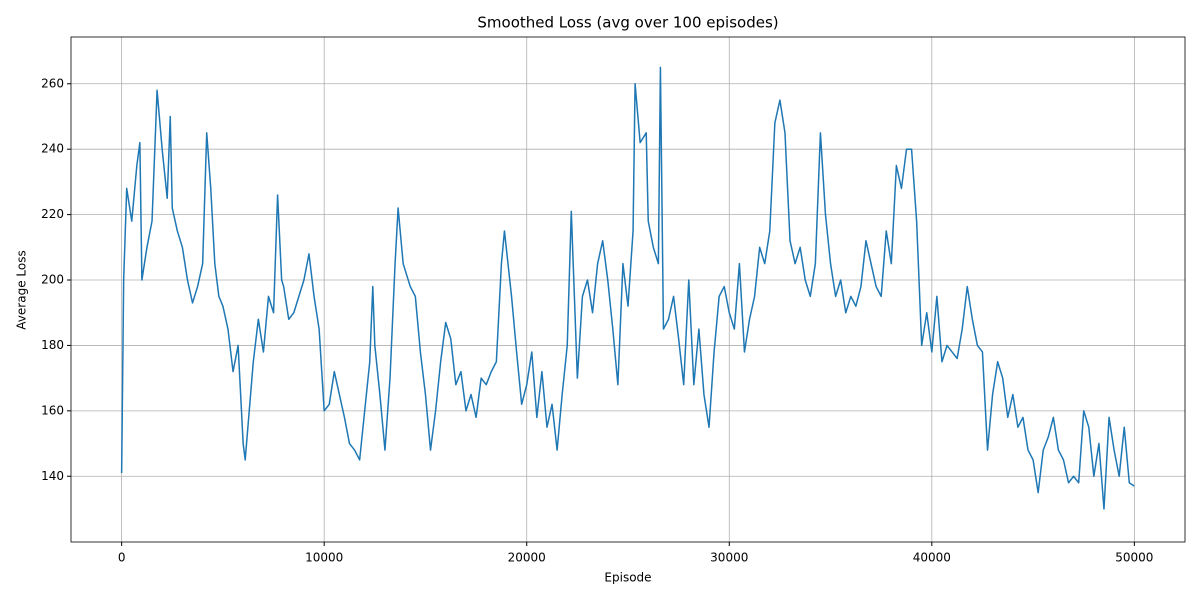 This screenshot has height=604, width=1200. Describe the element at coordinates (627, 23) in the screenshot. I see `chart-title: Smoothed Loss (avg over 100 episodes)` at that location.